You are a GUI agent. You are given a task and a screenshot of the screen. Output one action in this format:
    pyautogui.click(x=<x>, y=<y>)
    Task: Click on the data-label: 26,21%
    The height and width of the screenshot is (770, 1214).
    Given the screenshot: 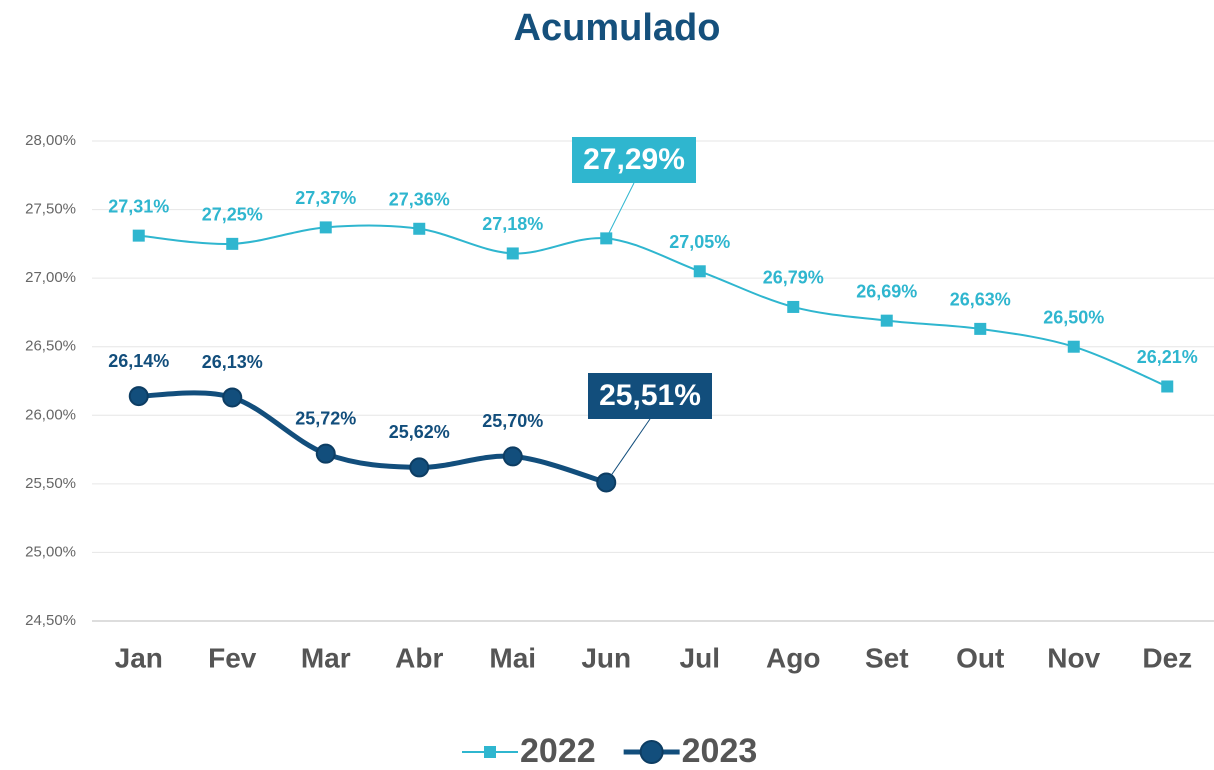 What is the action you would take?
    pyautogui.click(x=1167, y=357)
    